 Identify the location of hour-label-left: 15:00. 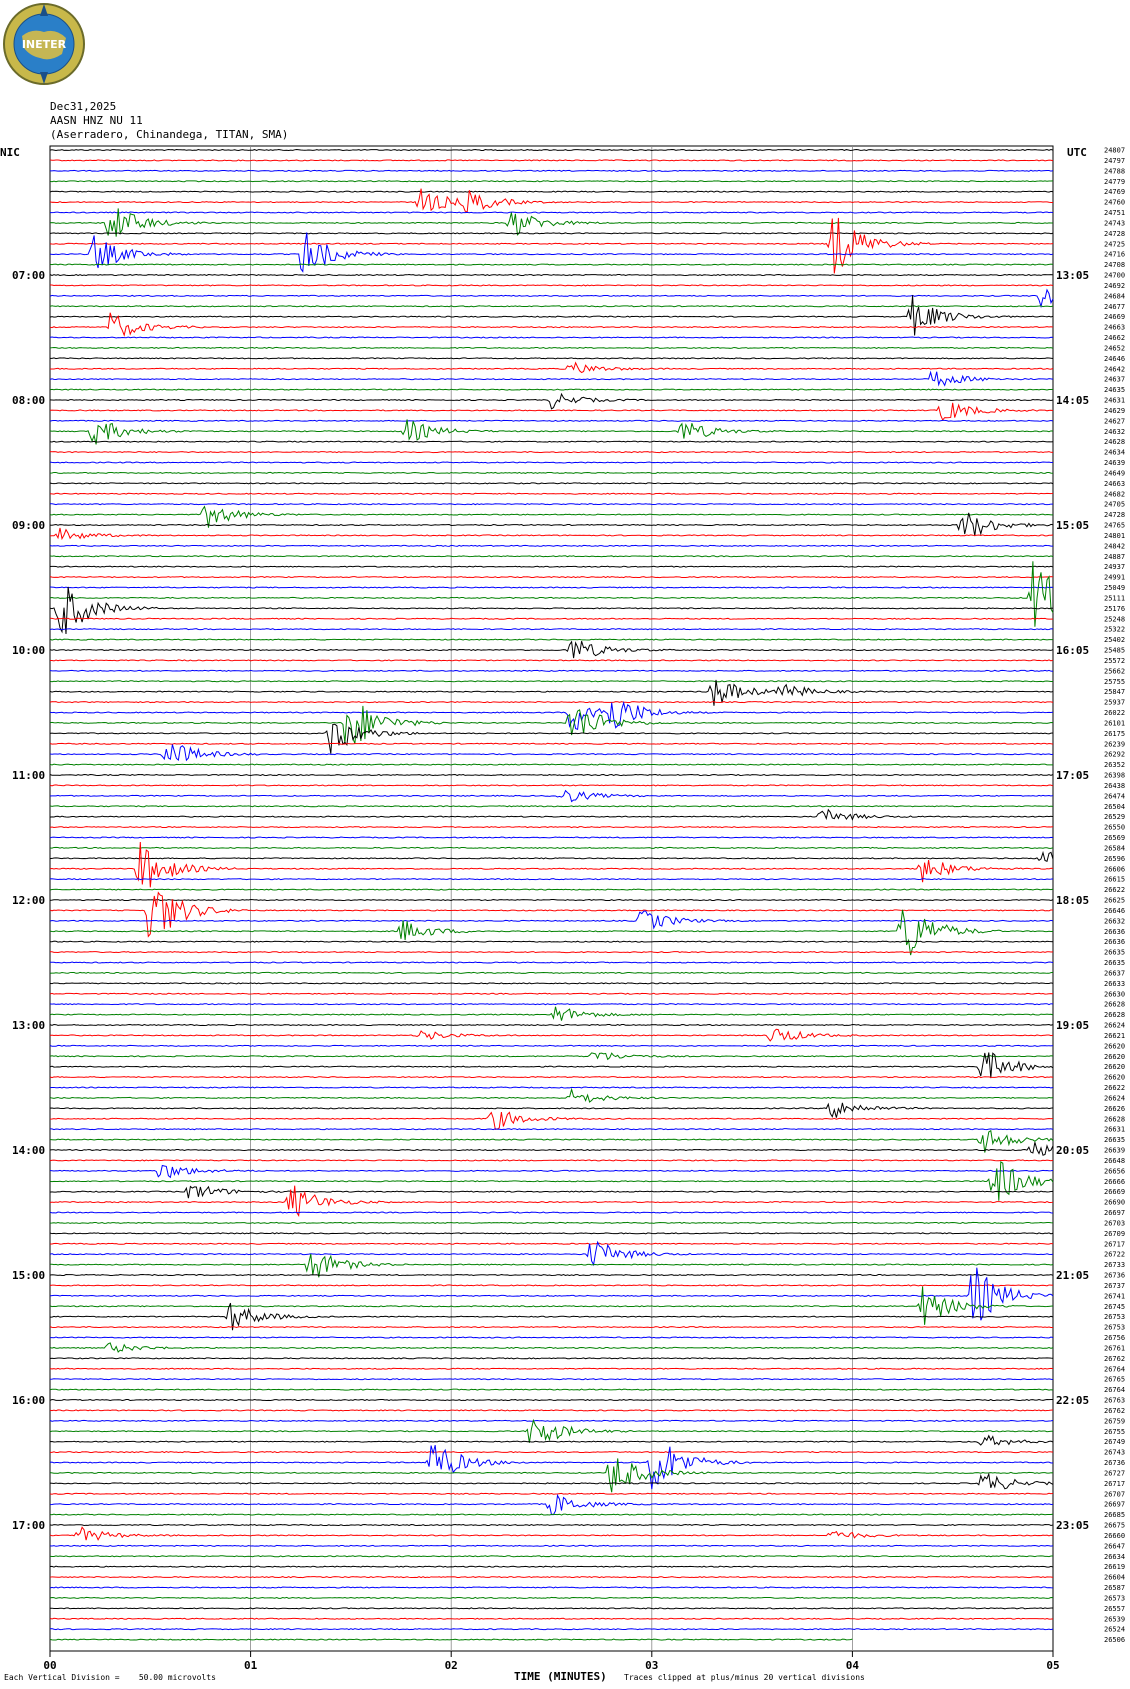
(28, 1275).